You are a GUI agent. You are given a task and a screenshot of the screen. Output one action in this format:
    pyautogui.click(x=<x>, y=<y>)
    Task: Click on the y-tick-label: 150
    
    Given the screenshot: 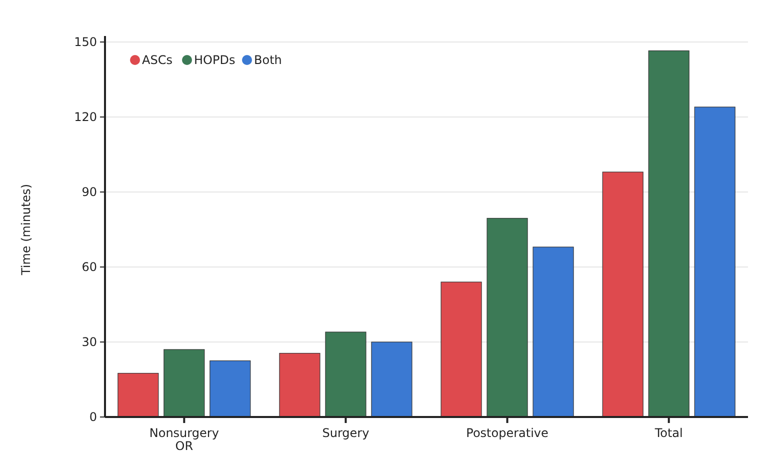 What is the action you would take?
    pyautogui.click(x=85, y=42)
    